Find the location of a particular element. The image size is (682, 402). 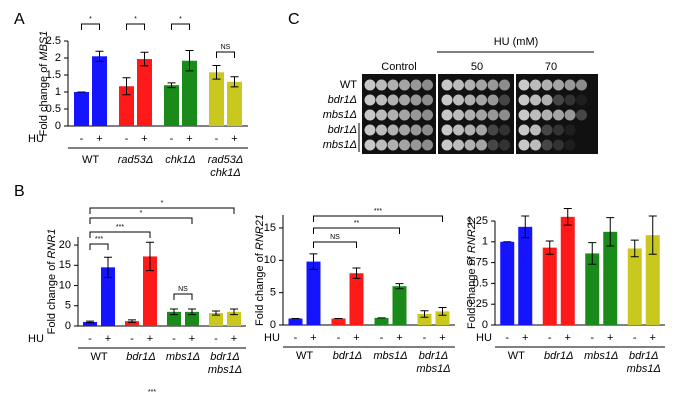

y-tick-label: 2 is located at coordinates (58, 58).